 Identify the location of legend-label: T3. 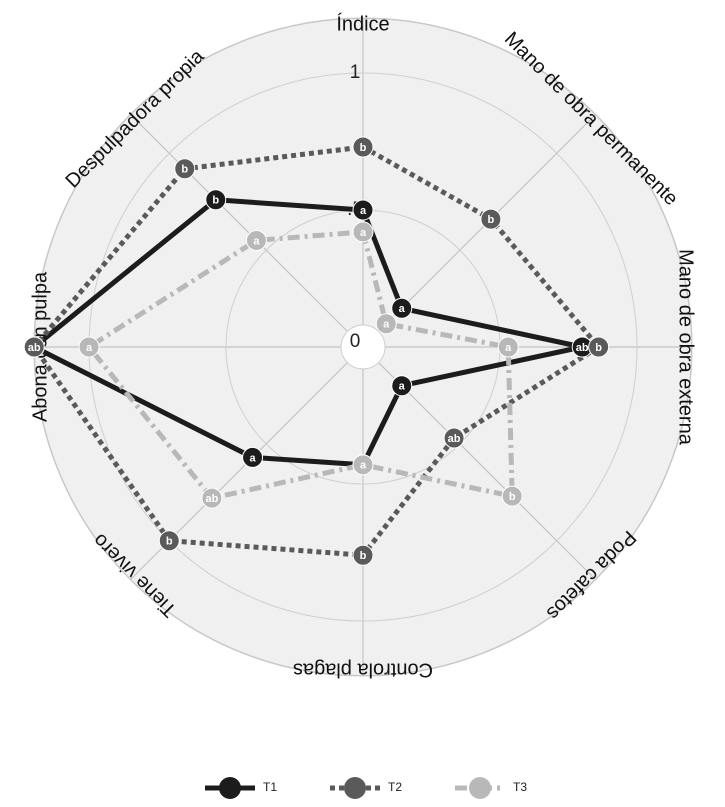
(520, 787).